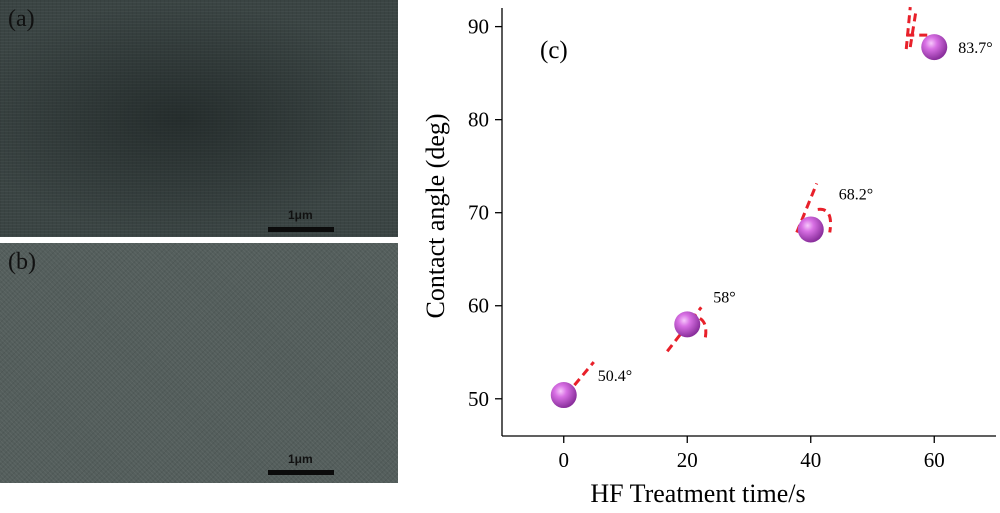 This screenshot has width=1000, height=513. I want to click on x-tick-label: 20, so click(687, 460).